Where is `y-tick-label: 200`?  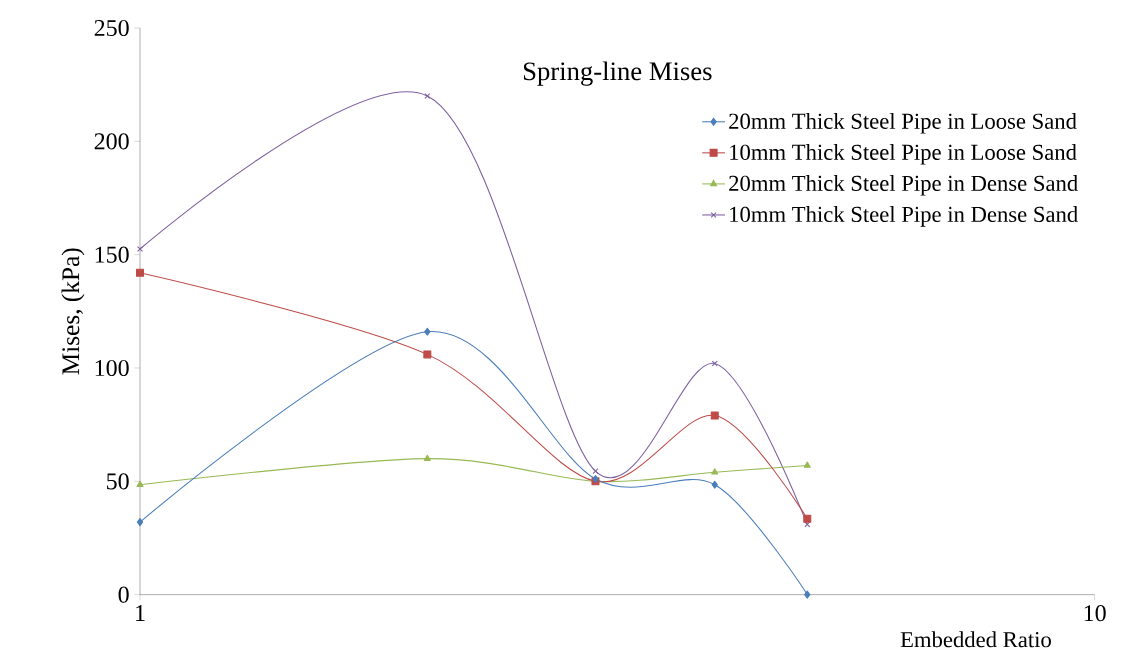
y-tick-label: 200 is located at coordinates (111, 141).